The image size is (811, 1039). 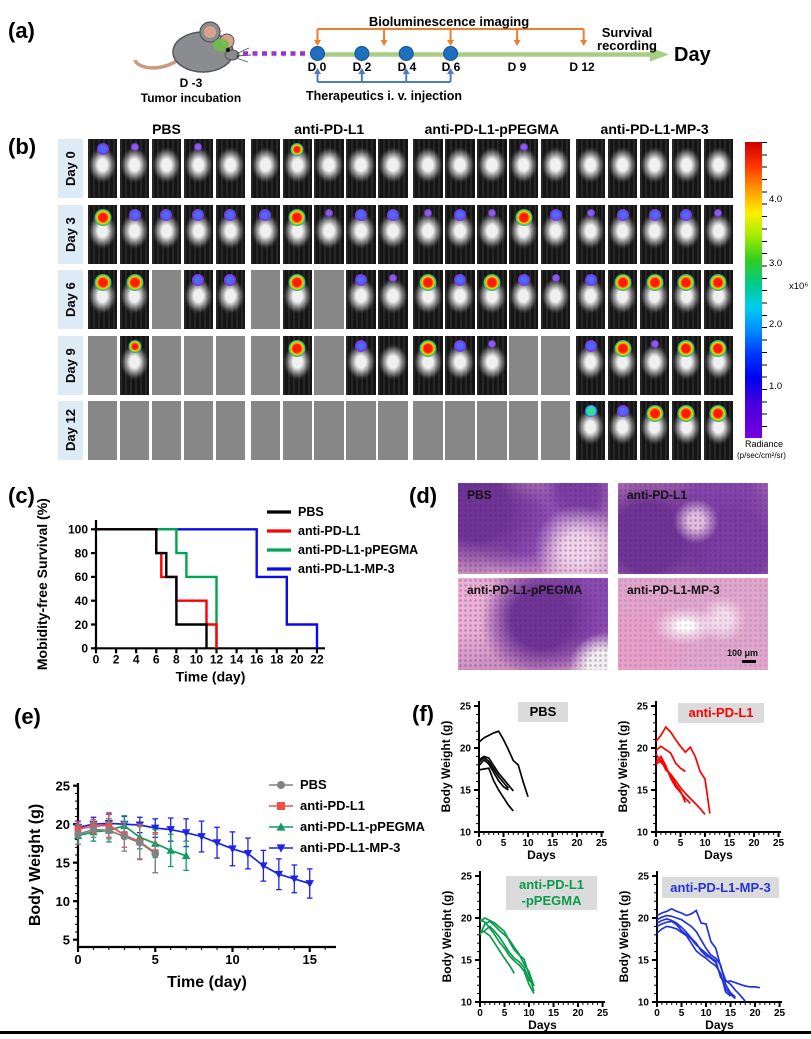 I want to click on legend-label: anti-PD-L1-MP-3, so click(x=346, y=569).